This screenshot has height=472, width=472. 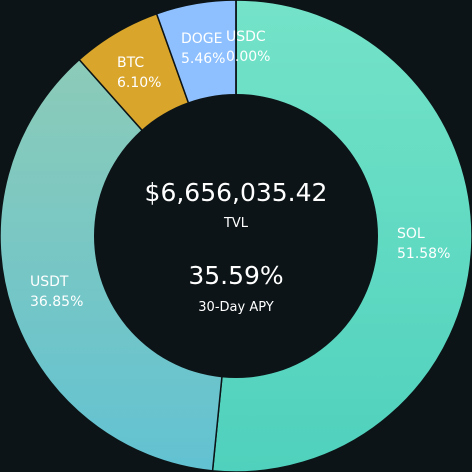 What do you see at coordinates (235, 307) in the screenshot?
I see `apy-label: 30-Day APY` at bounding box center [235, 307].